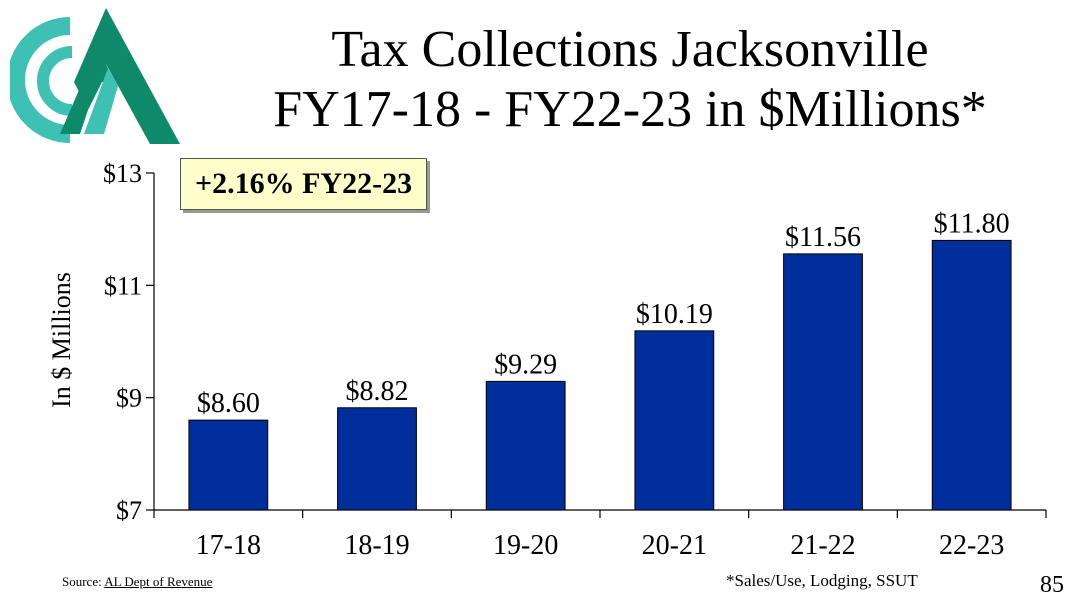  Describe the element at coordinates (376, 545) in the screenshot. I see `x-tick-label: 18-19` at that location.